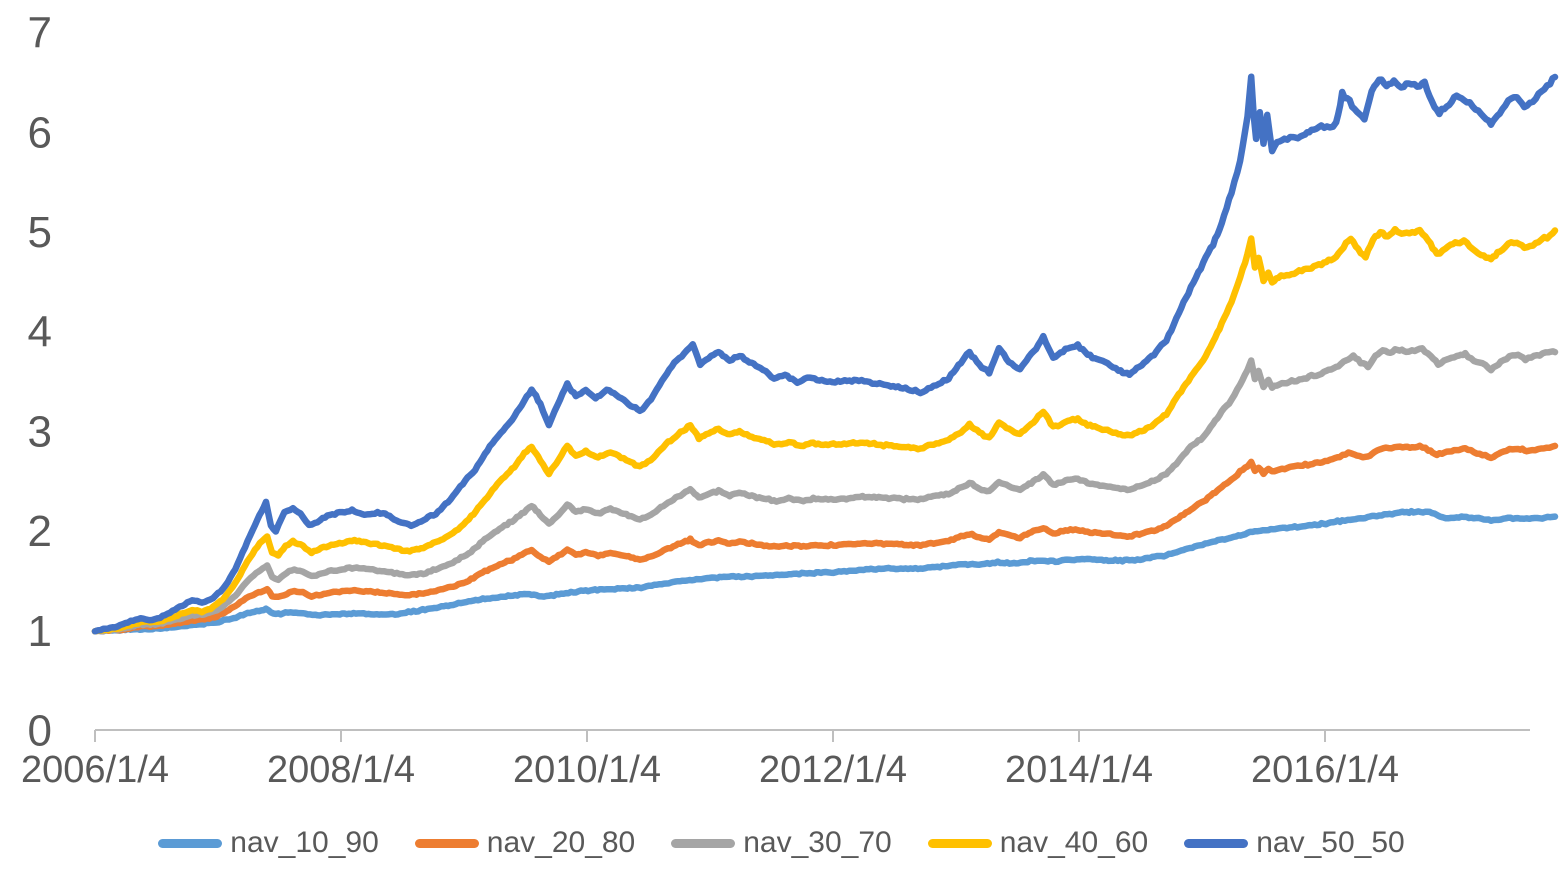 This screenshot has width=1563, height=882. Describe the element at coordinates (1325, 770) in the screenshot. I see `x-axis-tick-label: 2016/1/4` at that location.